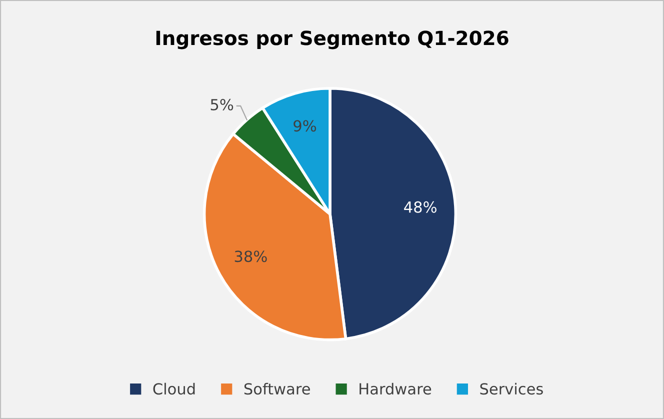 This screenshot has width=664, height=419. What do you see at coordinates (305, 126) in the screenshot?
I see `data-label: 9%` at bounding box center [305, 126].